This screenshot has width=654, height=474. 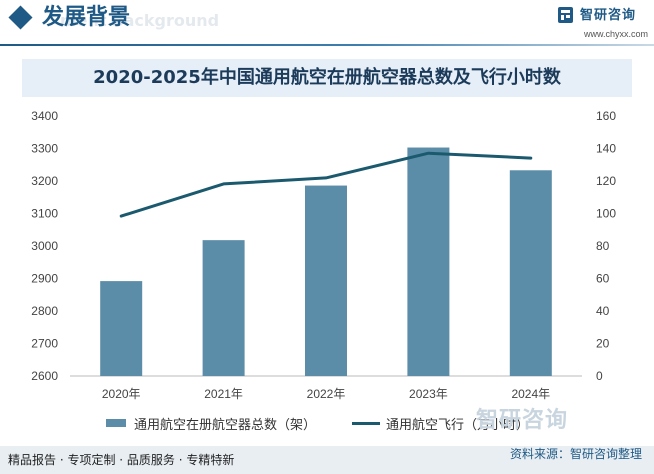 What do you see at coordinates (603, 344) in the screenshot?
I see `y-right-tick-label: 20` at bounding box center [603, 344].